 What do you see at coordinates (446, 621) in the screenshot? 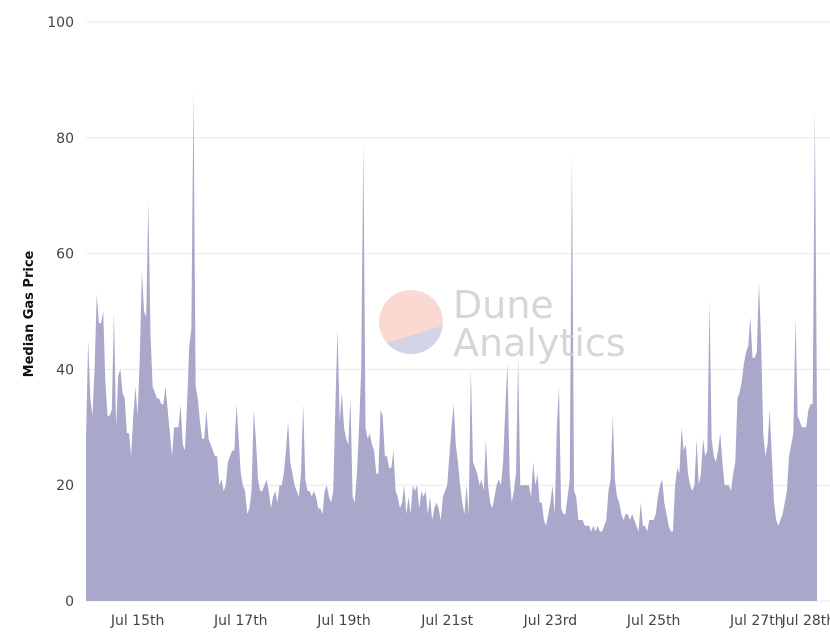
I see `x-tick-label-3: Jul 21st` at bounding box center [446, 621].